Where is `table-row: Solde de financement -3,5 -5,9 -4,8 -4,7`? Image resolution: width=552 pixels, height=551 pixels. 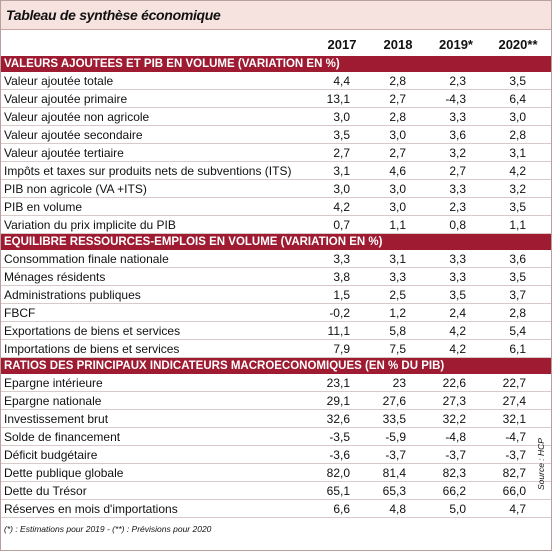 table-row: Solde de financement -3,5 -5,9 -4,8 -4,7 is located at coordinates (276, 437).